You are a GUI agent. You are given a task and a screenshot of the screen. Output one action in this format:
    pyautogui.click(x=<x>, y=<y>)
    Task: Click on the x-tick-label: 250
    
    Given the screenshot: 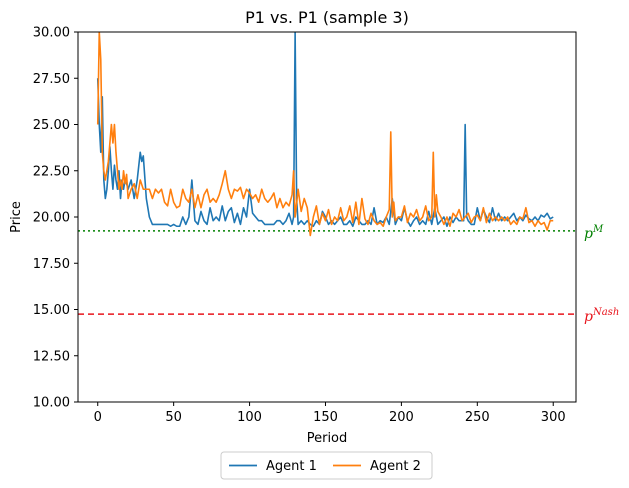 What is the action you would take?
    pyautogui.click(x=477, y=417)
    